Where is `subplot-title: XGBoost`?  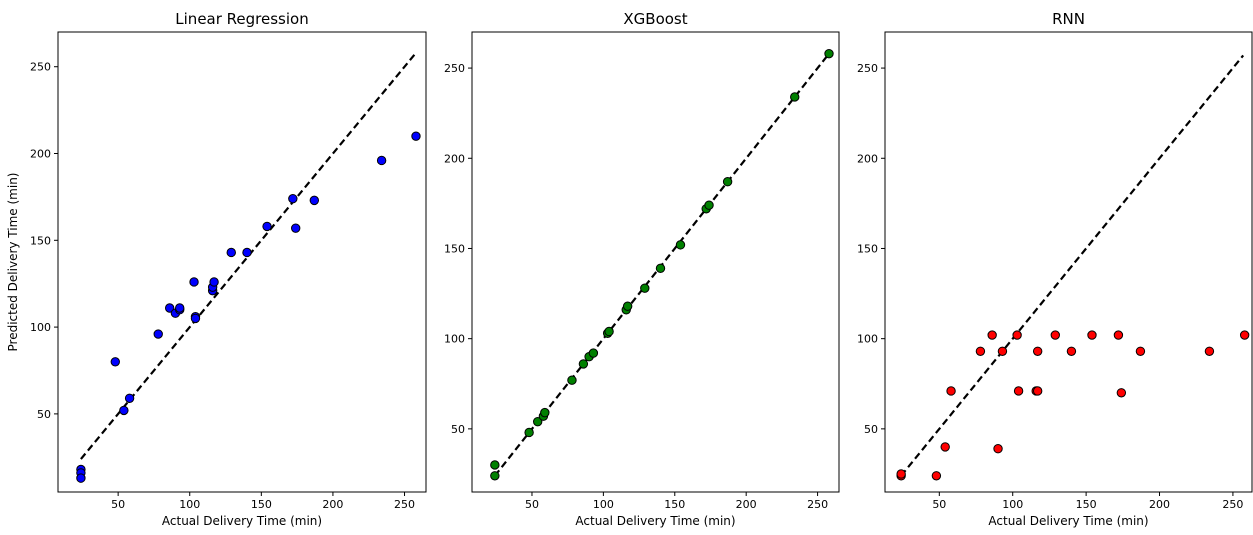
subplot-title: XGBoost is located at coordinates (655, 19).